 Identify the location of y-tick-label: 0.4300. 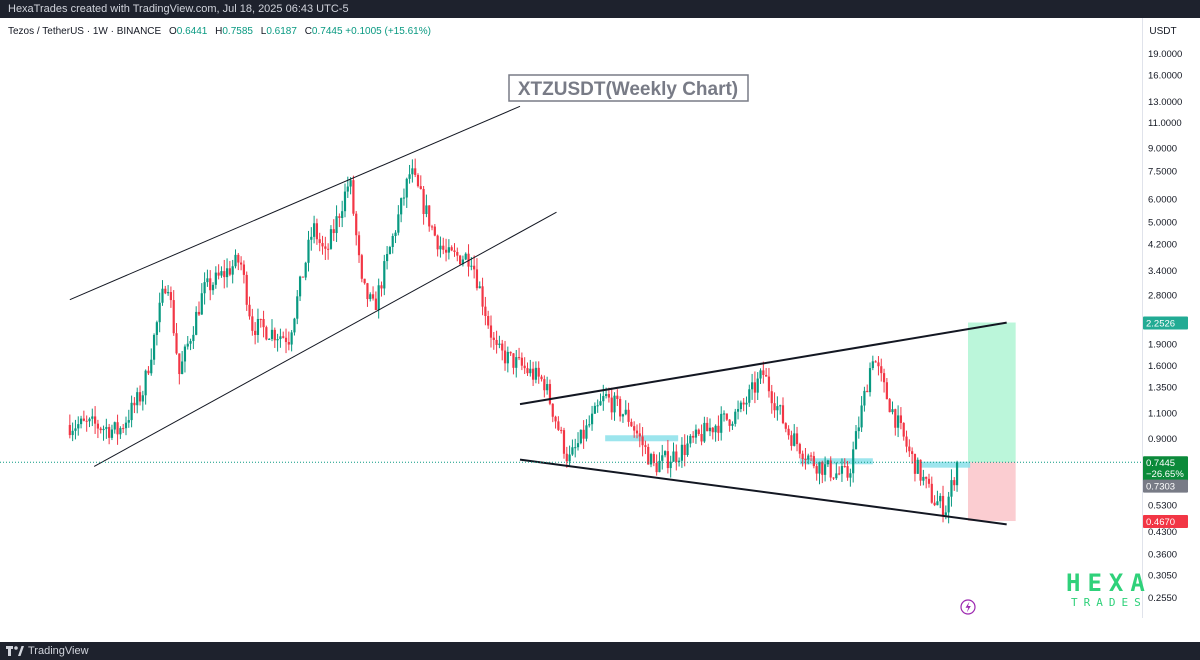
(1162, 532).